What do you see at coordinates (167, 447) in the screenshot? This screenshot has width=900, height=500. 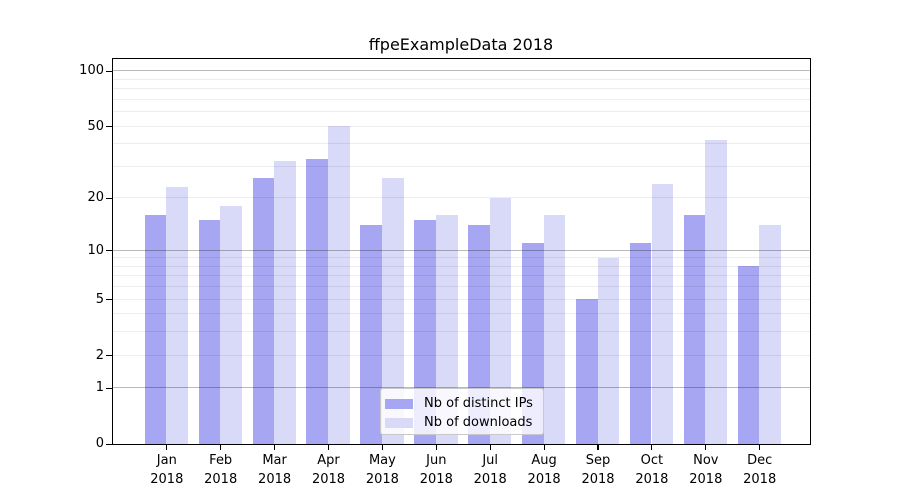 I see `x-tick-mark-jan` at bounding box center [167, 447].